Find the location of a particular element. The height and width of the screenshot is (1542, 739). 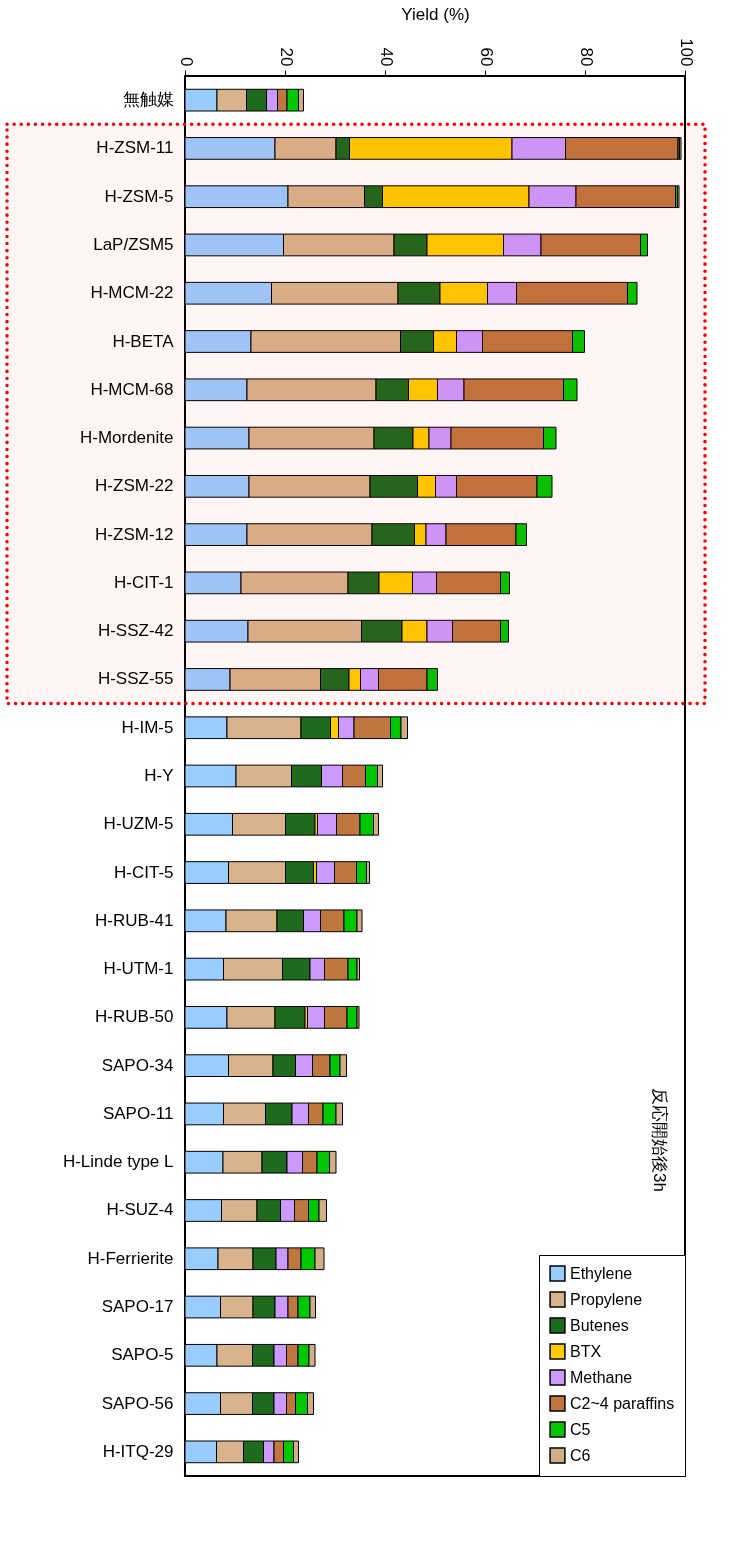

y-tick-label: H-ZSM-11 is located at coordinates (135, 148).